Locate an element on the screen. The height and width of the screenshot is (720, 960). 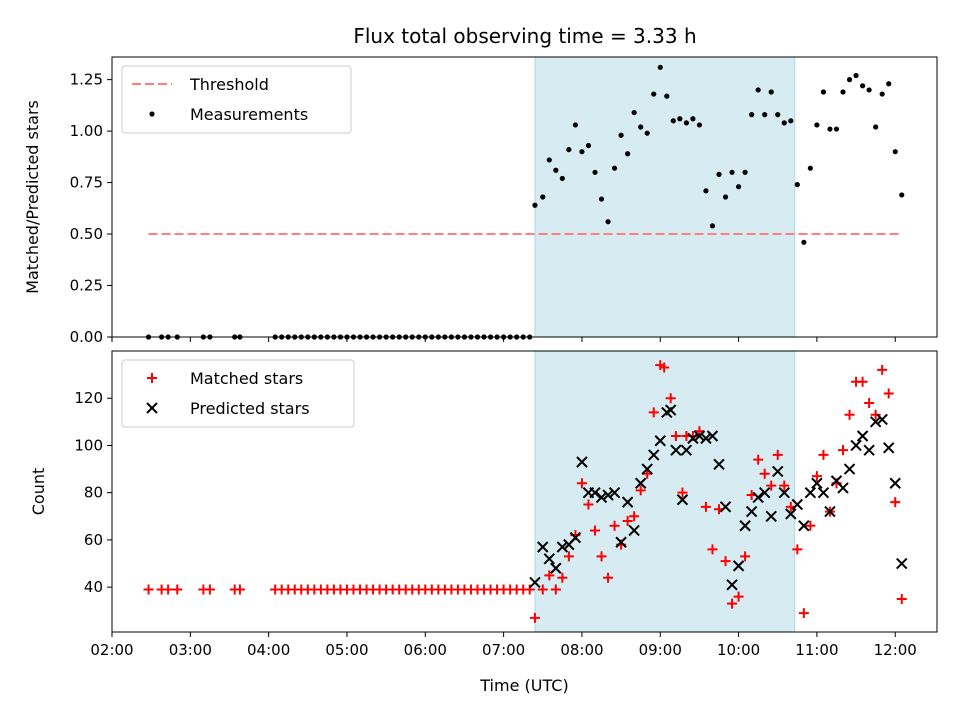
y-tick-label: 60 is located at coordinates (93, 540).